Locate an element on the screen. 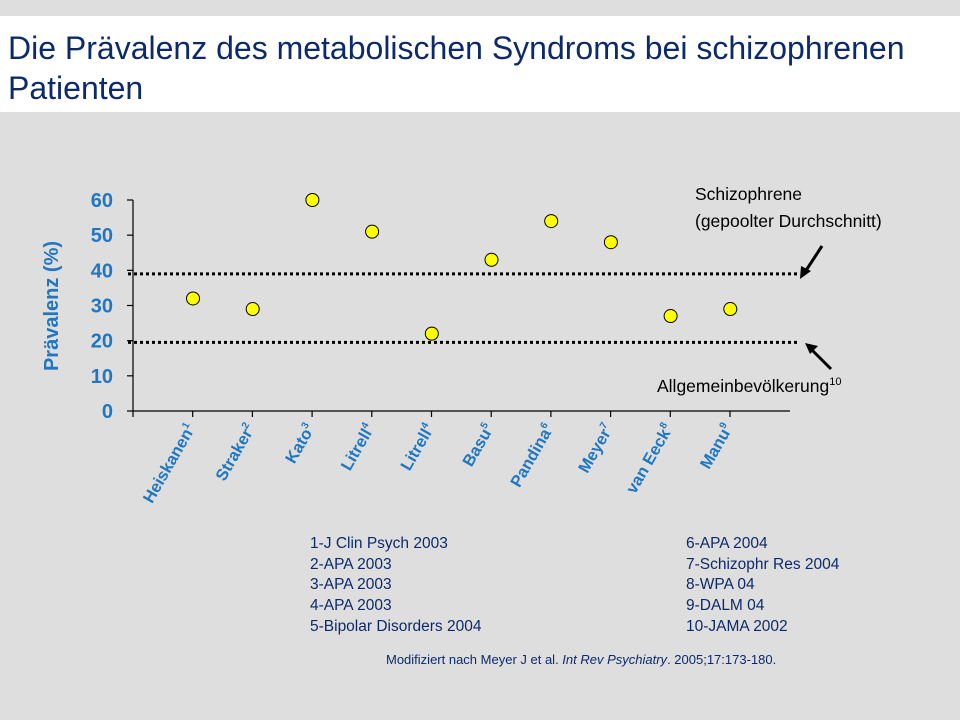 This screenshot has width=960, height=720. x-tick-label: Heiskanen1 is located at coordinates (169, 463).